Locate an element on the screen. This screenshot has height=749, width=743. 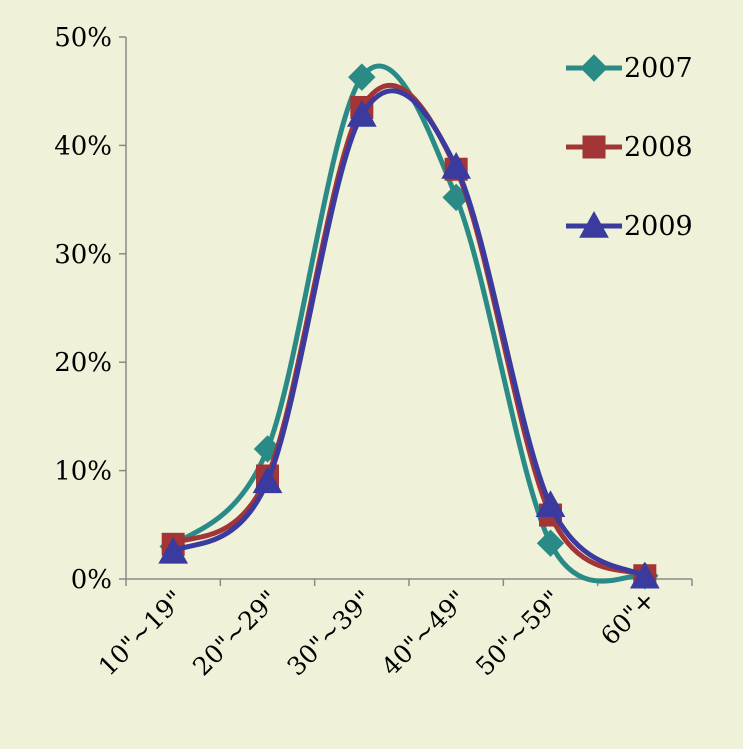
y-tick-label: 30% is located at coordinates (83, 255).